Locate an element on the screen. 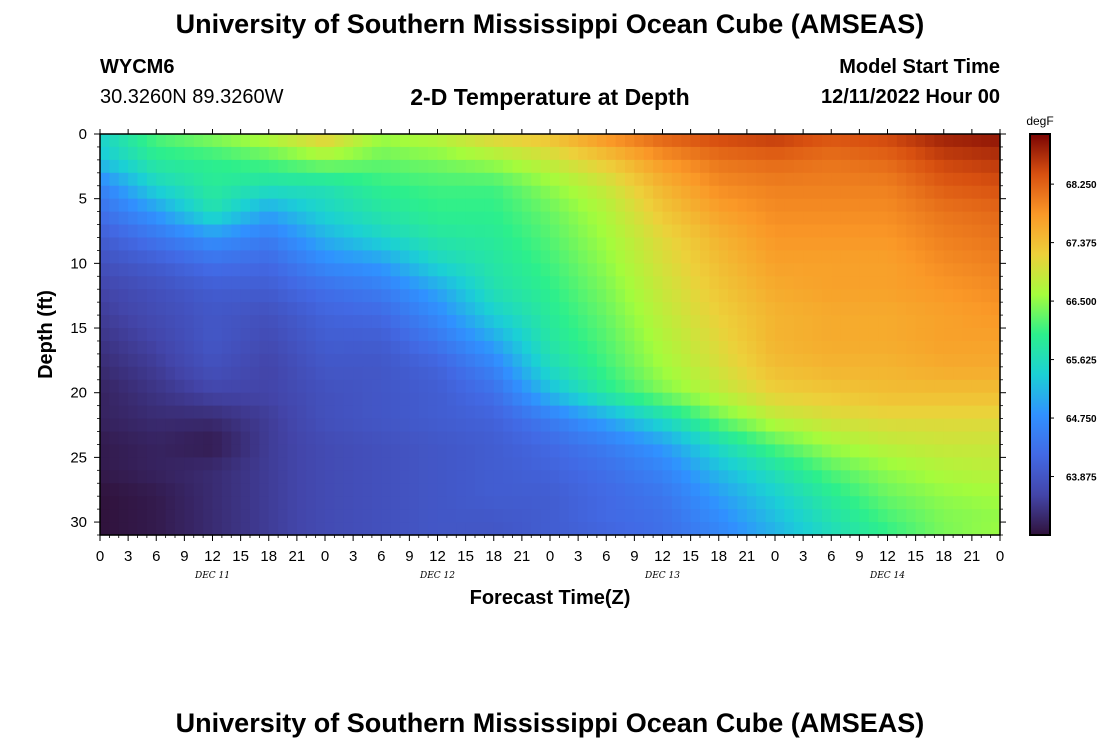 The height and width of the screenshot is (750, 1100). x-tick-label: 21 is located at coordinates (972, 556).